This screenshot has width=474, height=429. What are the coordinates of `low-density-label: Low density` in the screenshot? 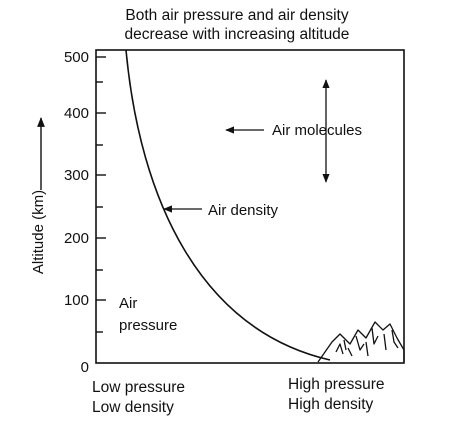 It's located at (133, 407).